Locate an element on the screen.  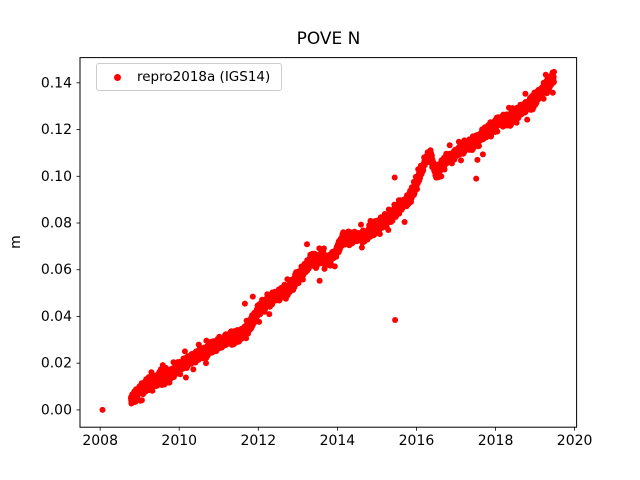
chart-title: POVE N is located at coordinates (328, 39).